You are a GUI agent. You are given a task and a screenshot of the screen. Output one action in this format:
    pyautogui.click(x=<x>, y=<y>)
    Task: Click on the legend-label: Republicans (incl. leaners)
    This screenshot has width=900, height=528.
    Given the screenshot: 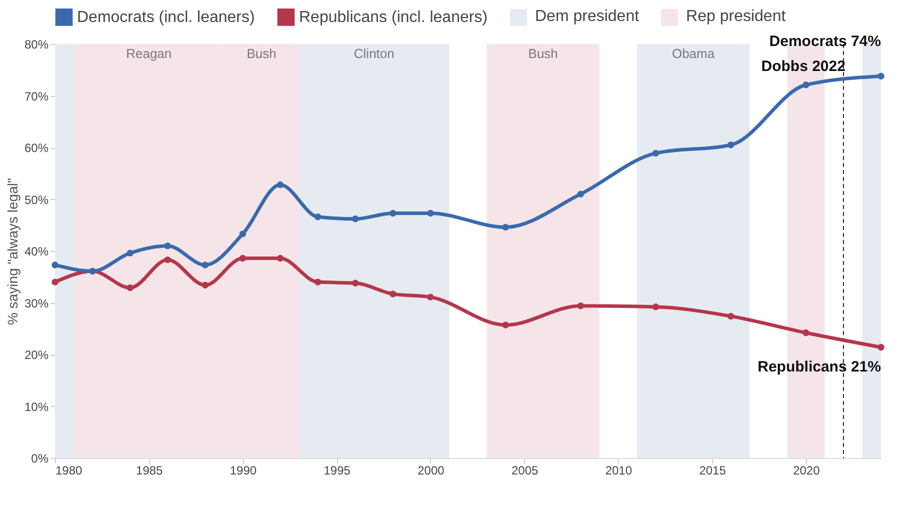 What is the action you would take?
    pyautogui.click(x=393, y=17)
    